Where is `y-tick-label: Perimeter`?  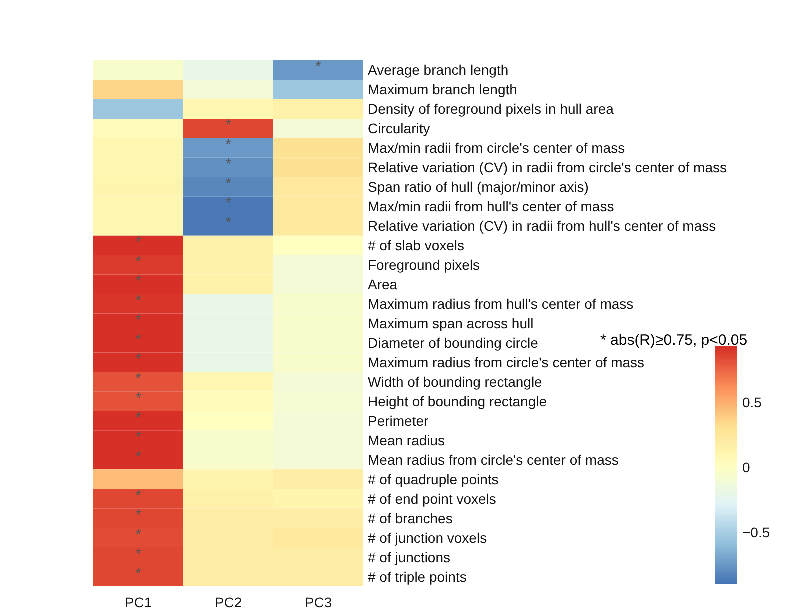 y-tick-label: Perimeter is located at coordinates (399, 420).